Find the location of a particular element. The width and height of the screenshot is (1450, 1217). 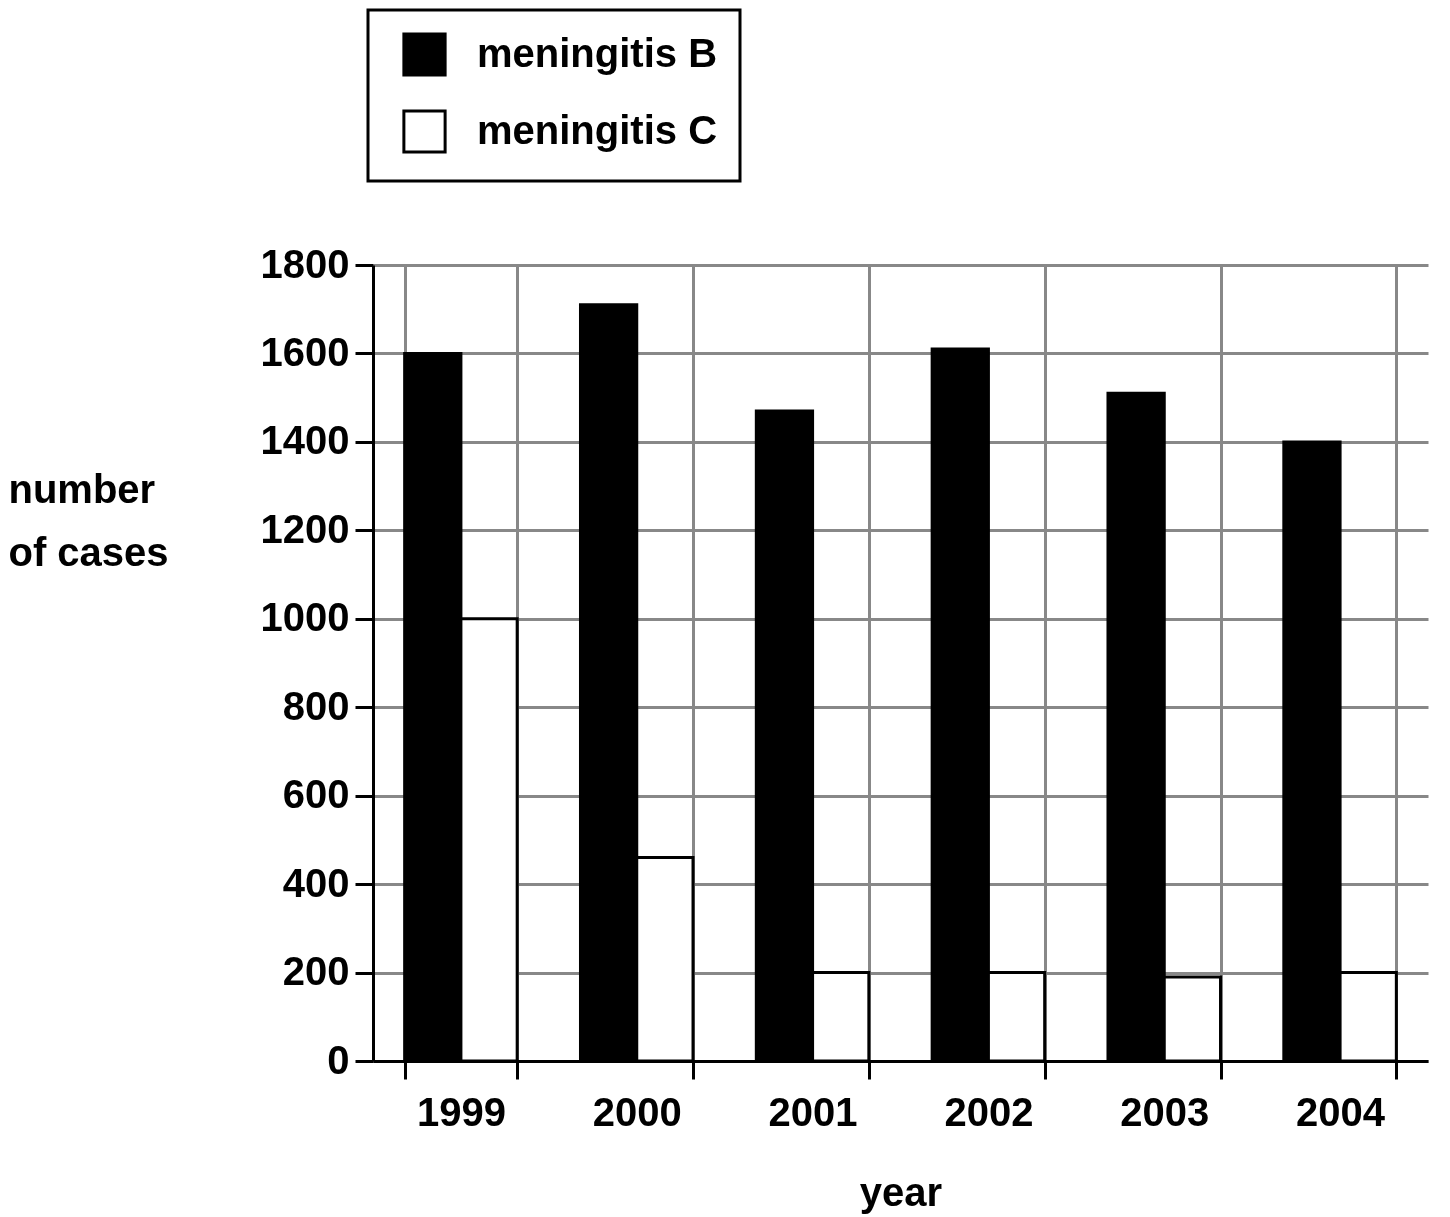

y-tick-label: 1400 is located at coordinates (305, 440).